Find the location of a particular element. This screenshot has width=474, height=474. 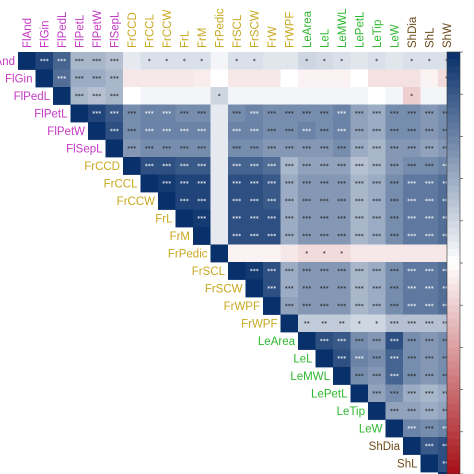

column-label: LeArea is located at coordinates (308, 29).